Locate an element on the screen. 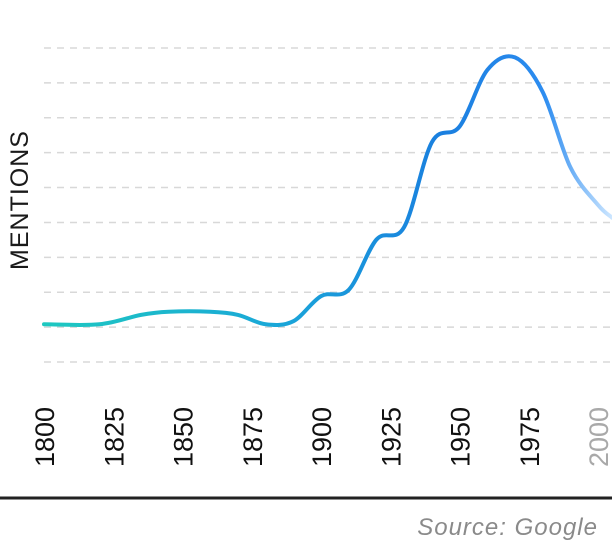  y-axis-label: MENTIONS is located at coordinates (20, 200).